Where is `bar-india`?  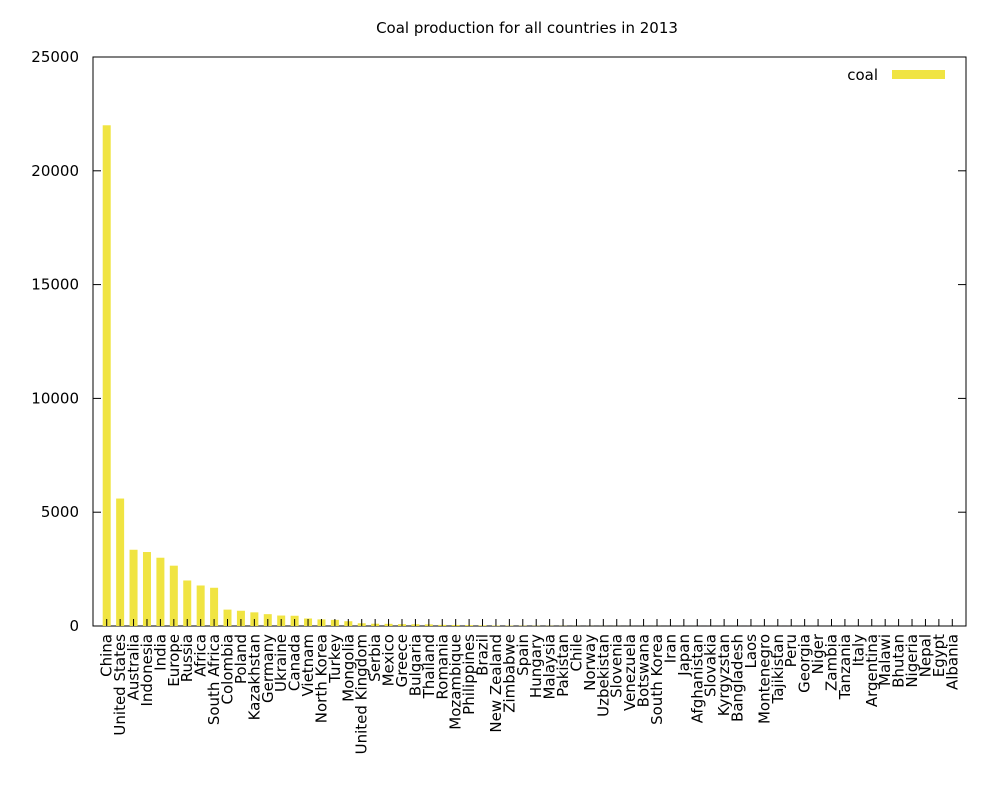
bar-india is located at coordinates (160, 592).